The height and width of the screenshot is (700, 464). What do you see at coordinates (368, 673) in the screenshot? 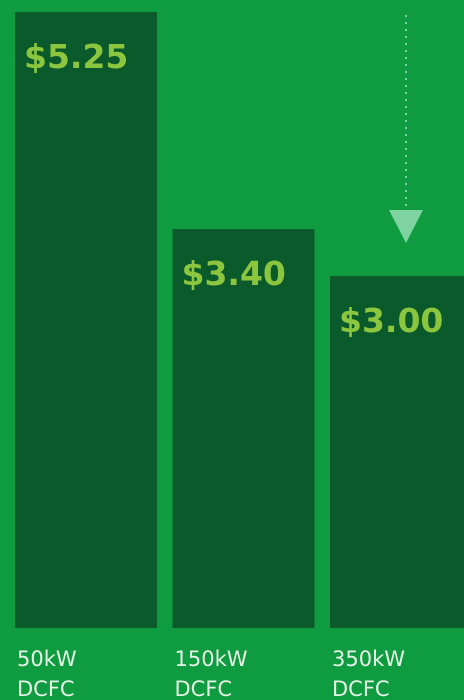
I see `x-tick-label: 350kW DCFC` at bounding box center [368, 673].